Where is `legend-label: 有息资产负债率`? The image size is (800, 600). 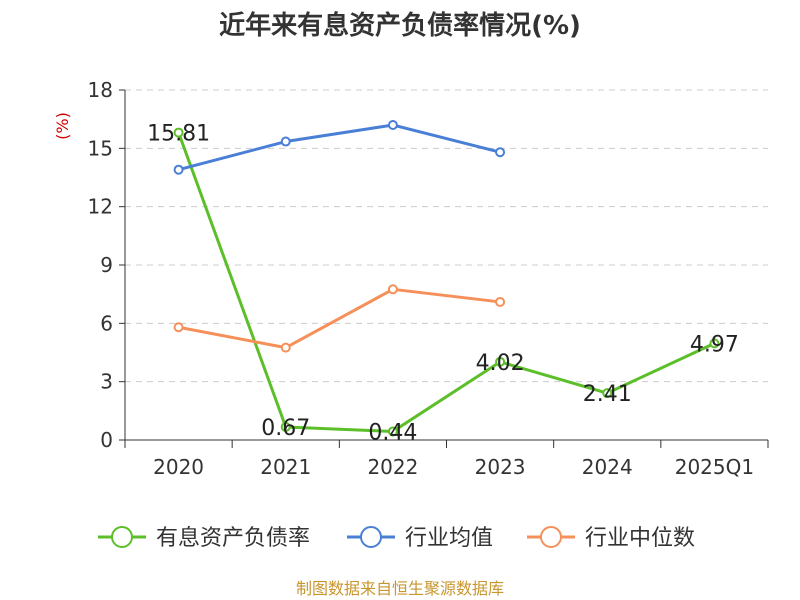 legend-label: 有息资产负债率 is located at coordinates (233, 538).